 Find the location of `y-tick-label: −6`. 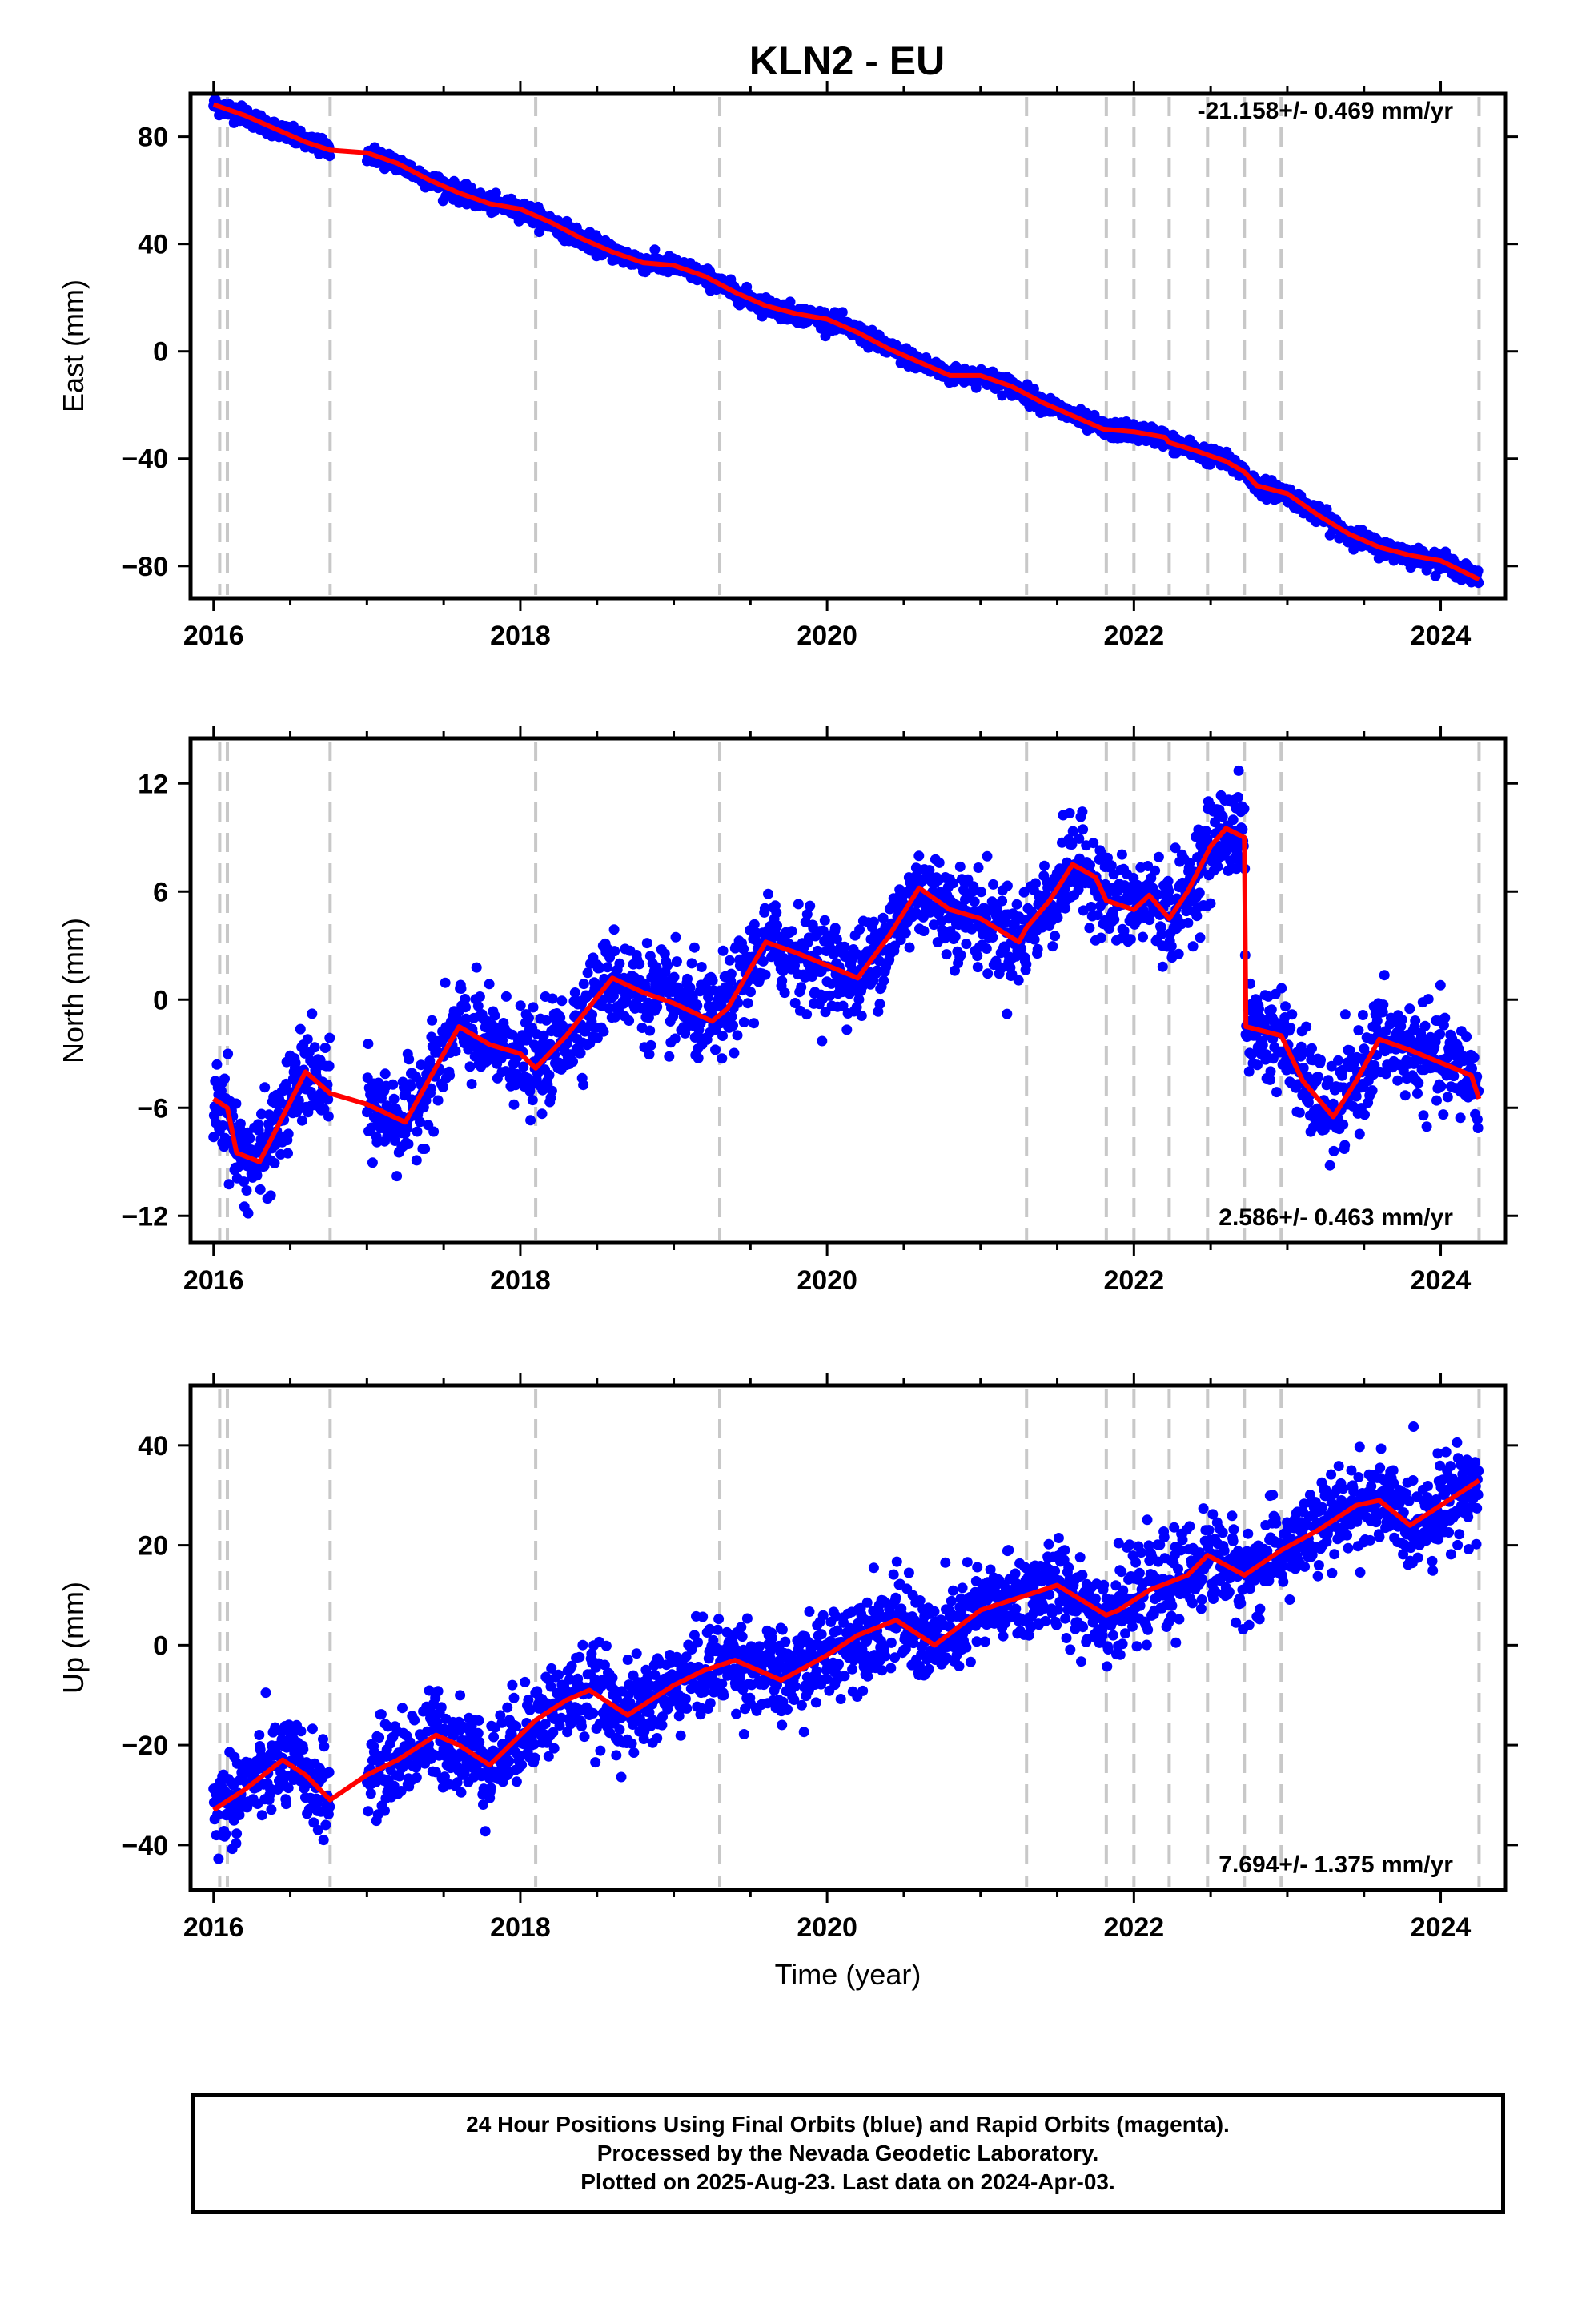

y-tick-label: −6 is located at coordinates (152, 1108).